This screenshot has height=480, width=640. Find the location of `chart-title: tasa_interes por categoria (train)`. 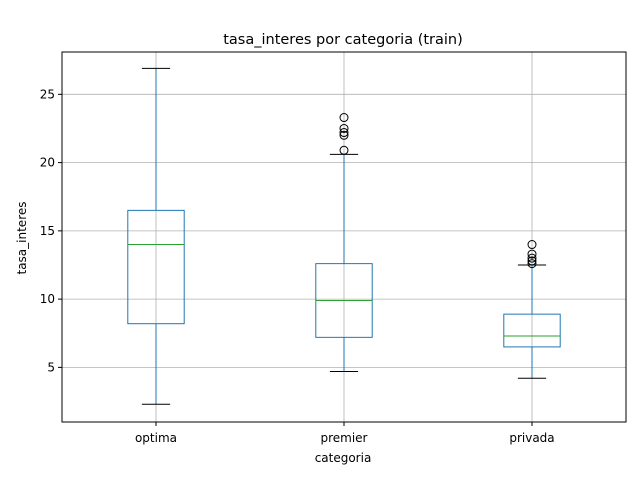

chart-title: tasa_interes por categoria (train) is located at coordinates (343, 40).